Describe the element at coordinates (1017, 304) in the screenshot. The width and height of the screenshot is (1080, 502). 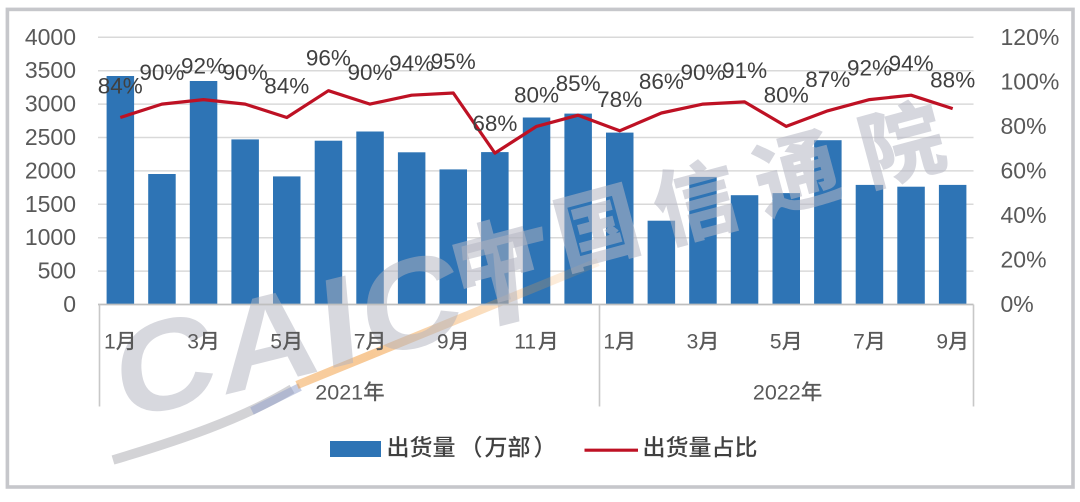
I see `svg-text: 0%` at that location.